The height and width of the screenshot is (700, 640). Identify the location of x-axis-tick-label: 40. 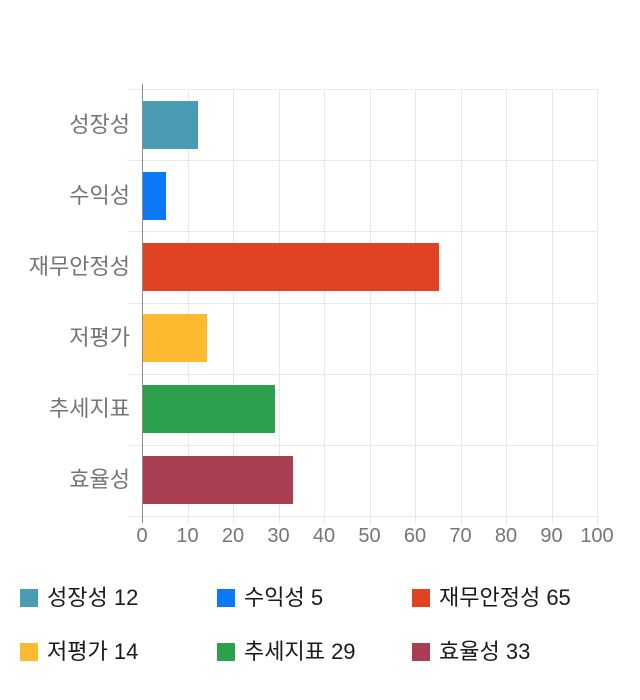
(324, 536).